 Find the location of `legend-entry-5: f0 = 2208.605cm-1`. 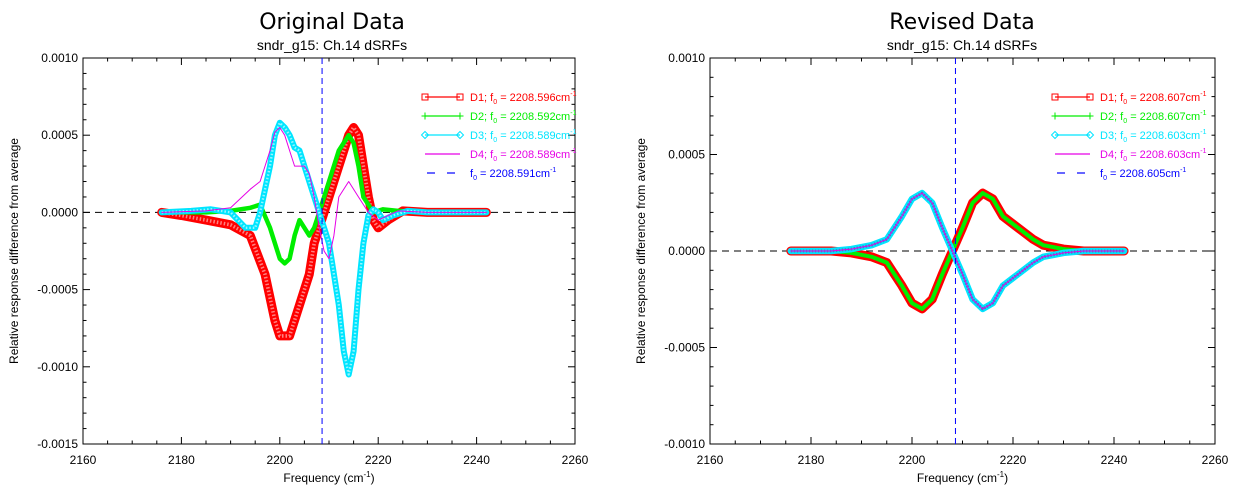

legend-entry-5: f0 = 2208.605cm-1 is located at coordinates (1143, 174).